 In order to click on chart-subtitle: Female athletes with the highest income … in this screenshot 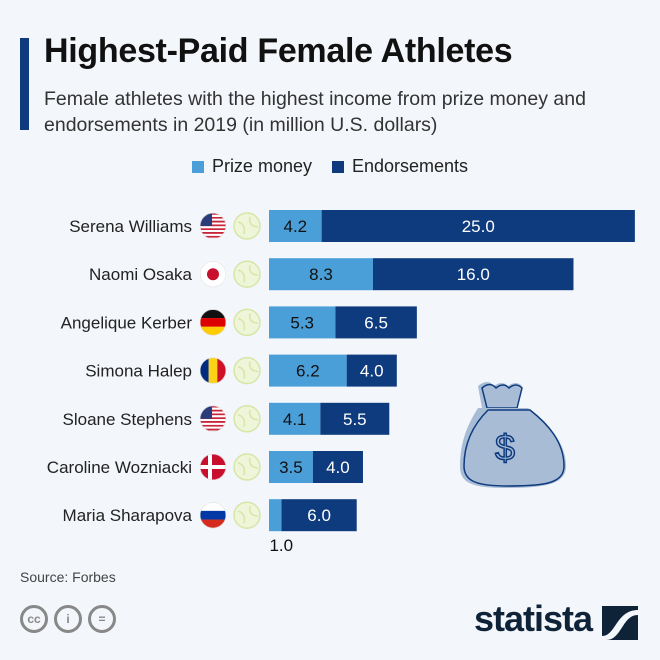, I will do `click(315, 112)`.